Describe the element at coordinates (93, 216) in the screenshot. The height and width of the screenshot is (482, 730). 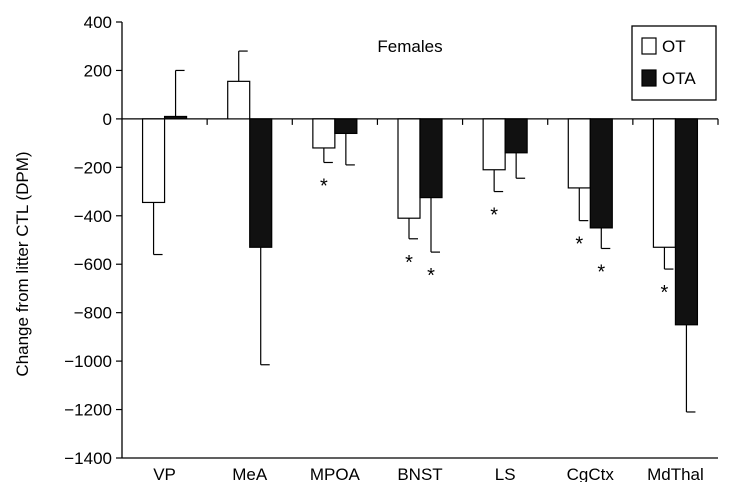
I see `y-tick-label: −400` at that location.